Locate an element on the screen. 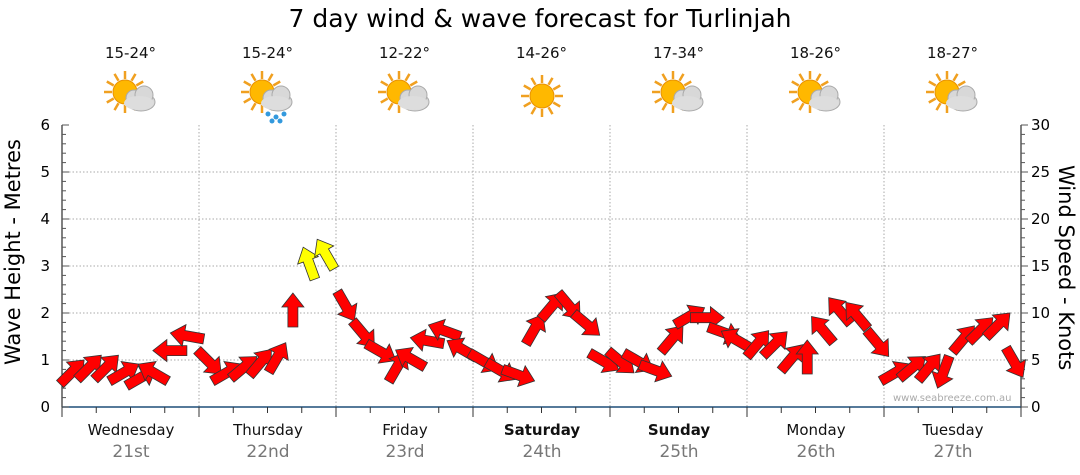 The width and height of the screenshot is (1080, 475). chart-title: 7 day wind & wave forecast for Turlinjah is located at coordinates (540, 18).